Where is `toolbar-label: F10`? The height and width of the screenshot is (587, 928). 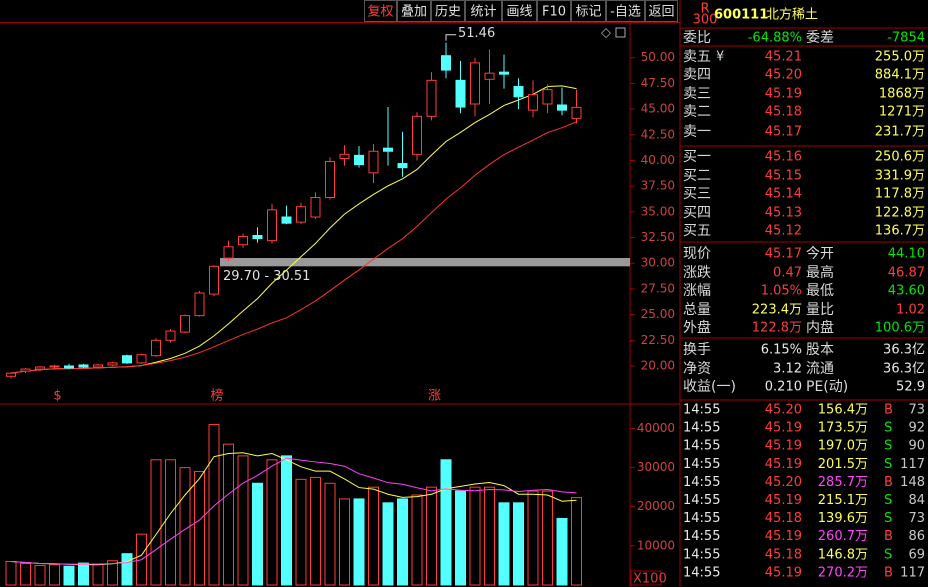
toolbar-label: F10 is located at coordinates (554, 12).